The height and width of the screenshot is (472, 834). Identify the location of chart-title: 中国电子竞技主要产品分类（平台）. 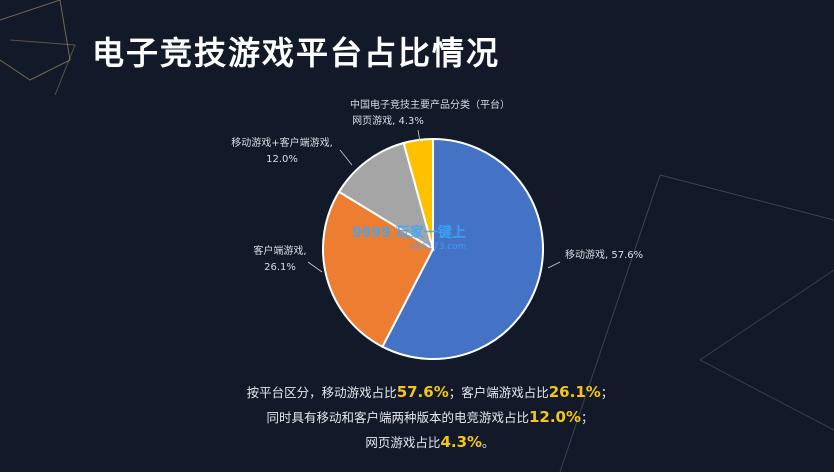
(430, 105).